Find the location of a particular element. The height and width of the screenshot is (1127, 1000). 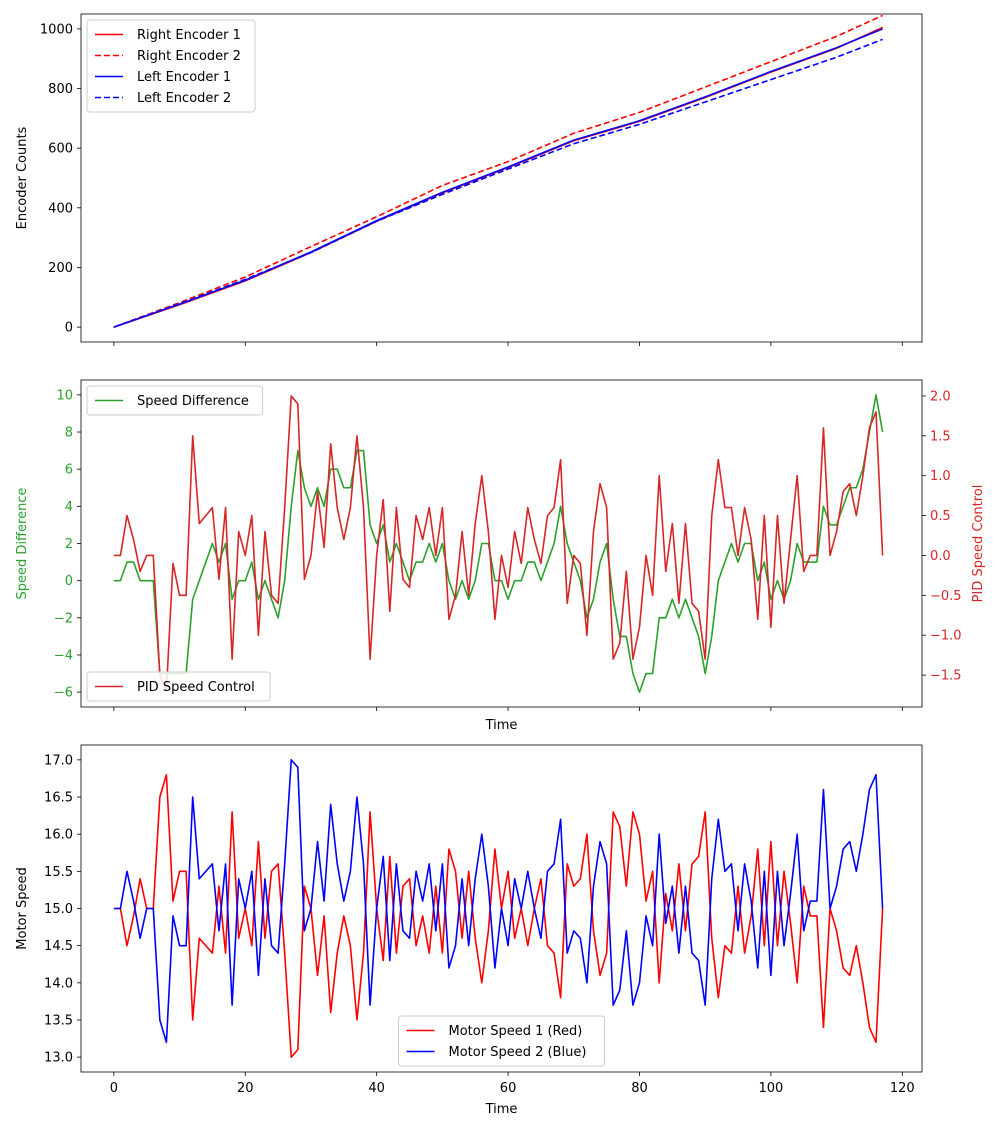

y-tick-label: 14.0 is located at coordinates (58, 983).